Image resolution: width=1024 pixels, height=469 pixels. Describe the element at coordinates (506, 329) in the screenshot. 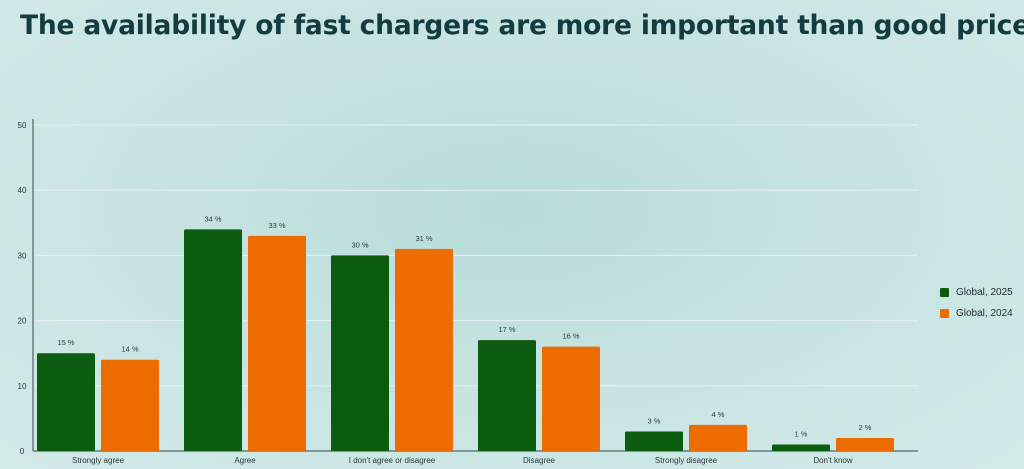

I see `data-label: 17 %` at that location.